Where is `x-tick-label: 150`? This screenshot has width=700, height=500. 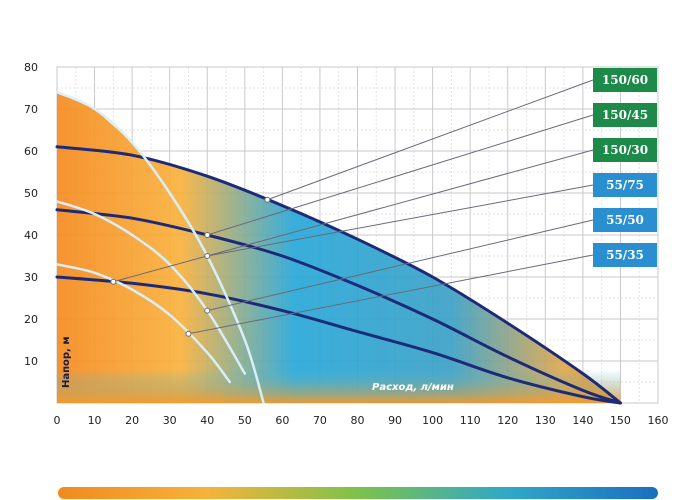
x-tick-label: 150 is located at coordinates (620, 420).